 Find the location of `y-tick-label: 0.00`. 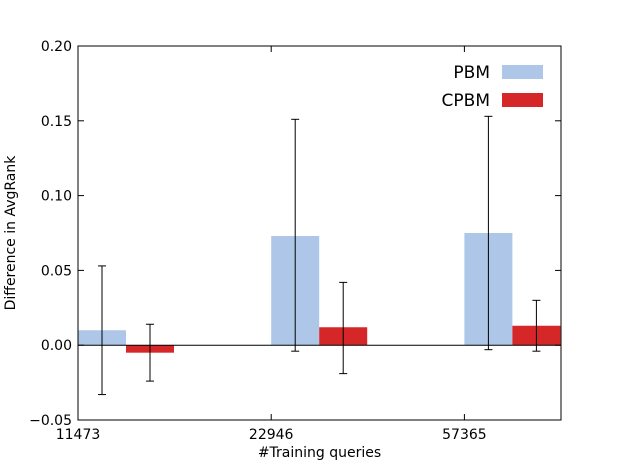

y-tick-label: 0.00 is located at coordinates (56, 346).